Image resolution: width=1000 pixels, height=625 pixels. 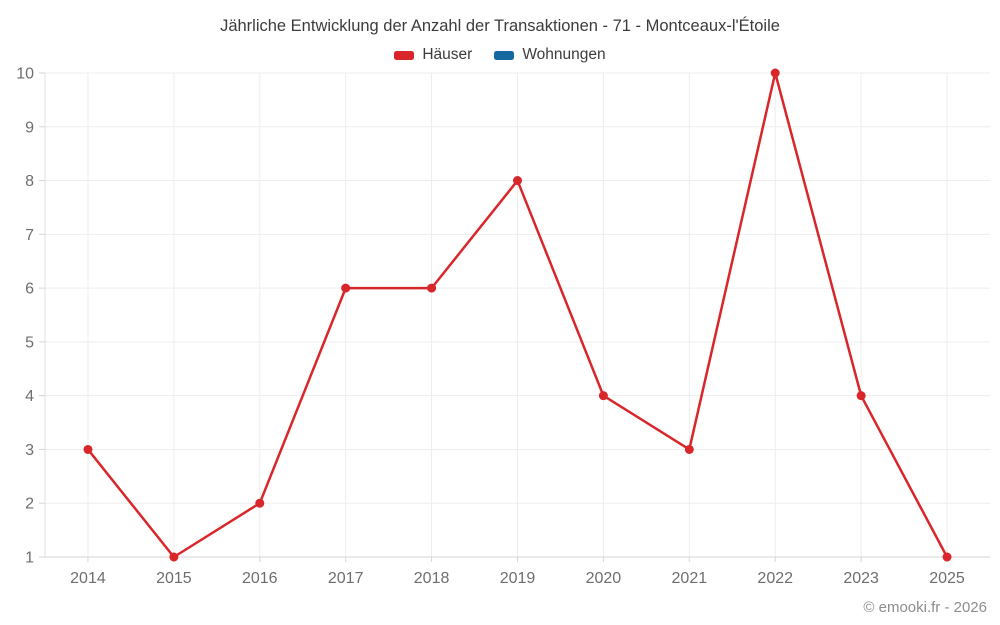 What do you see at coordinates (947, 557) in the screenshot?
I see `data-point-häuser-2025` at bounding box center [947, 557].